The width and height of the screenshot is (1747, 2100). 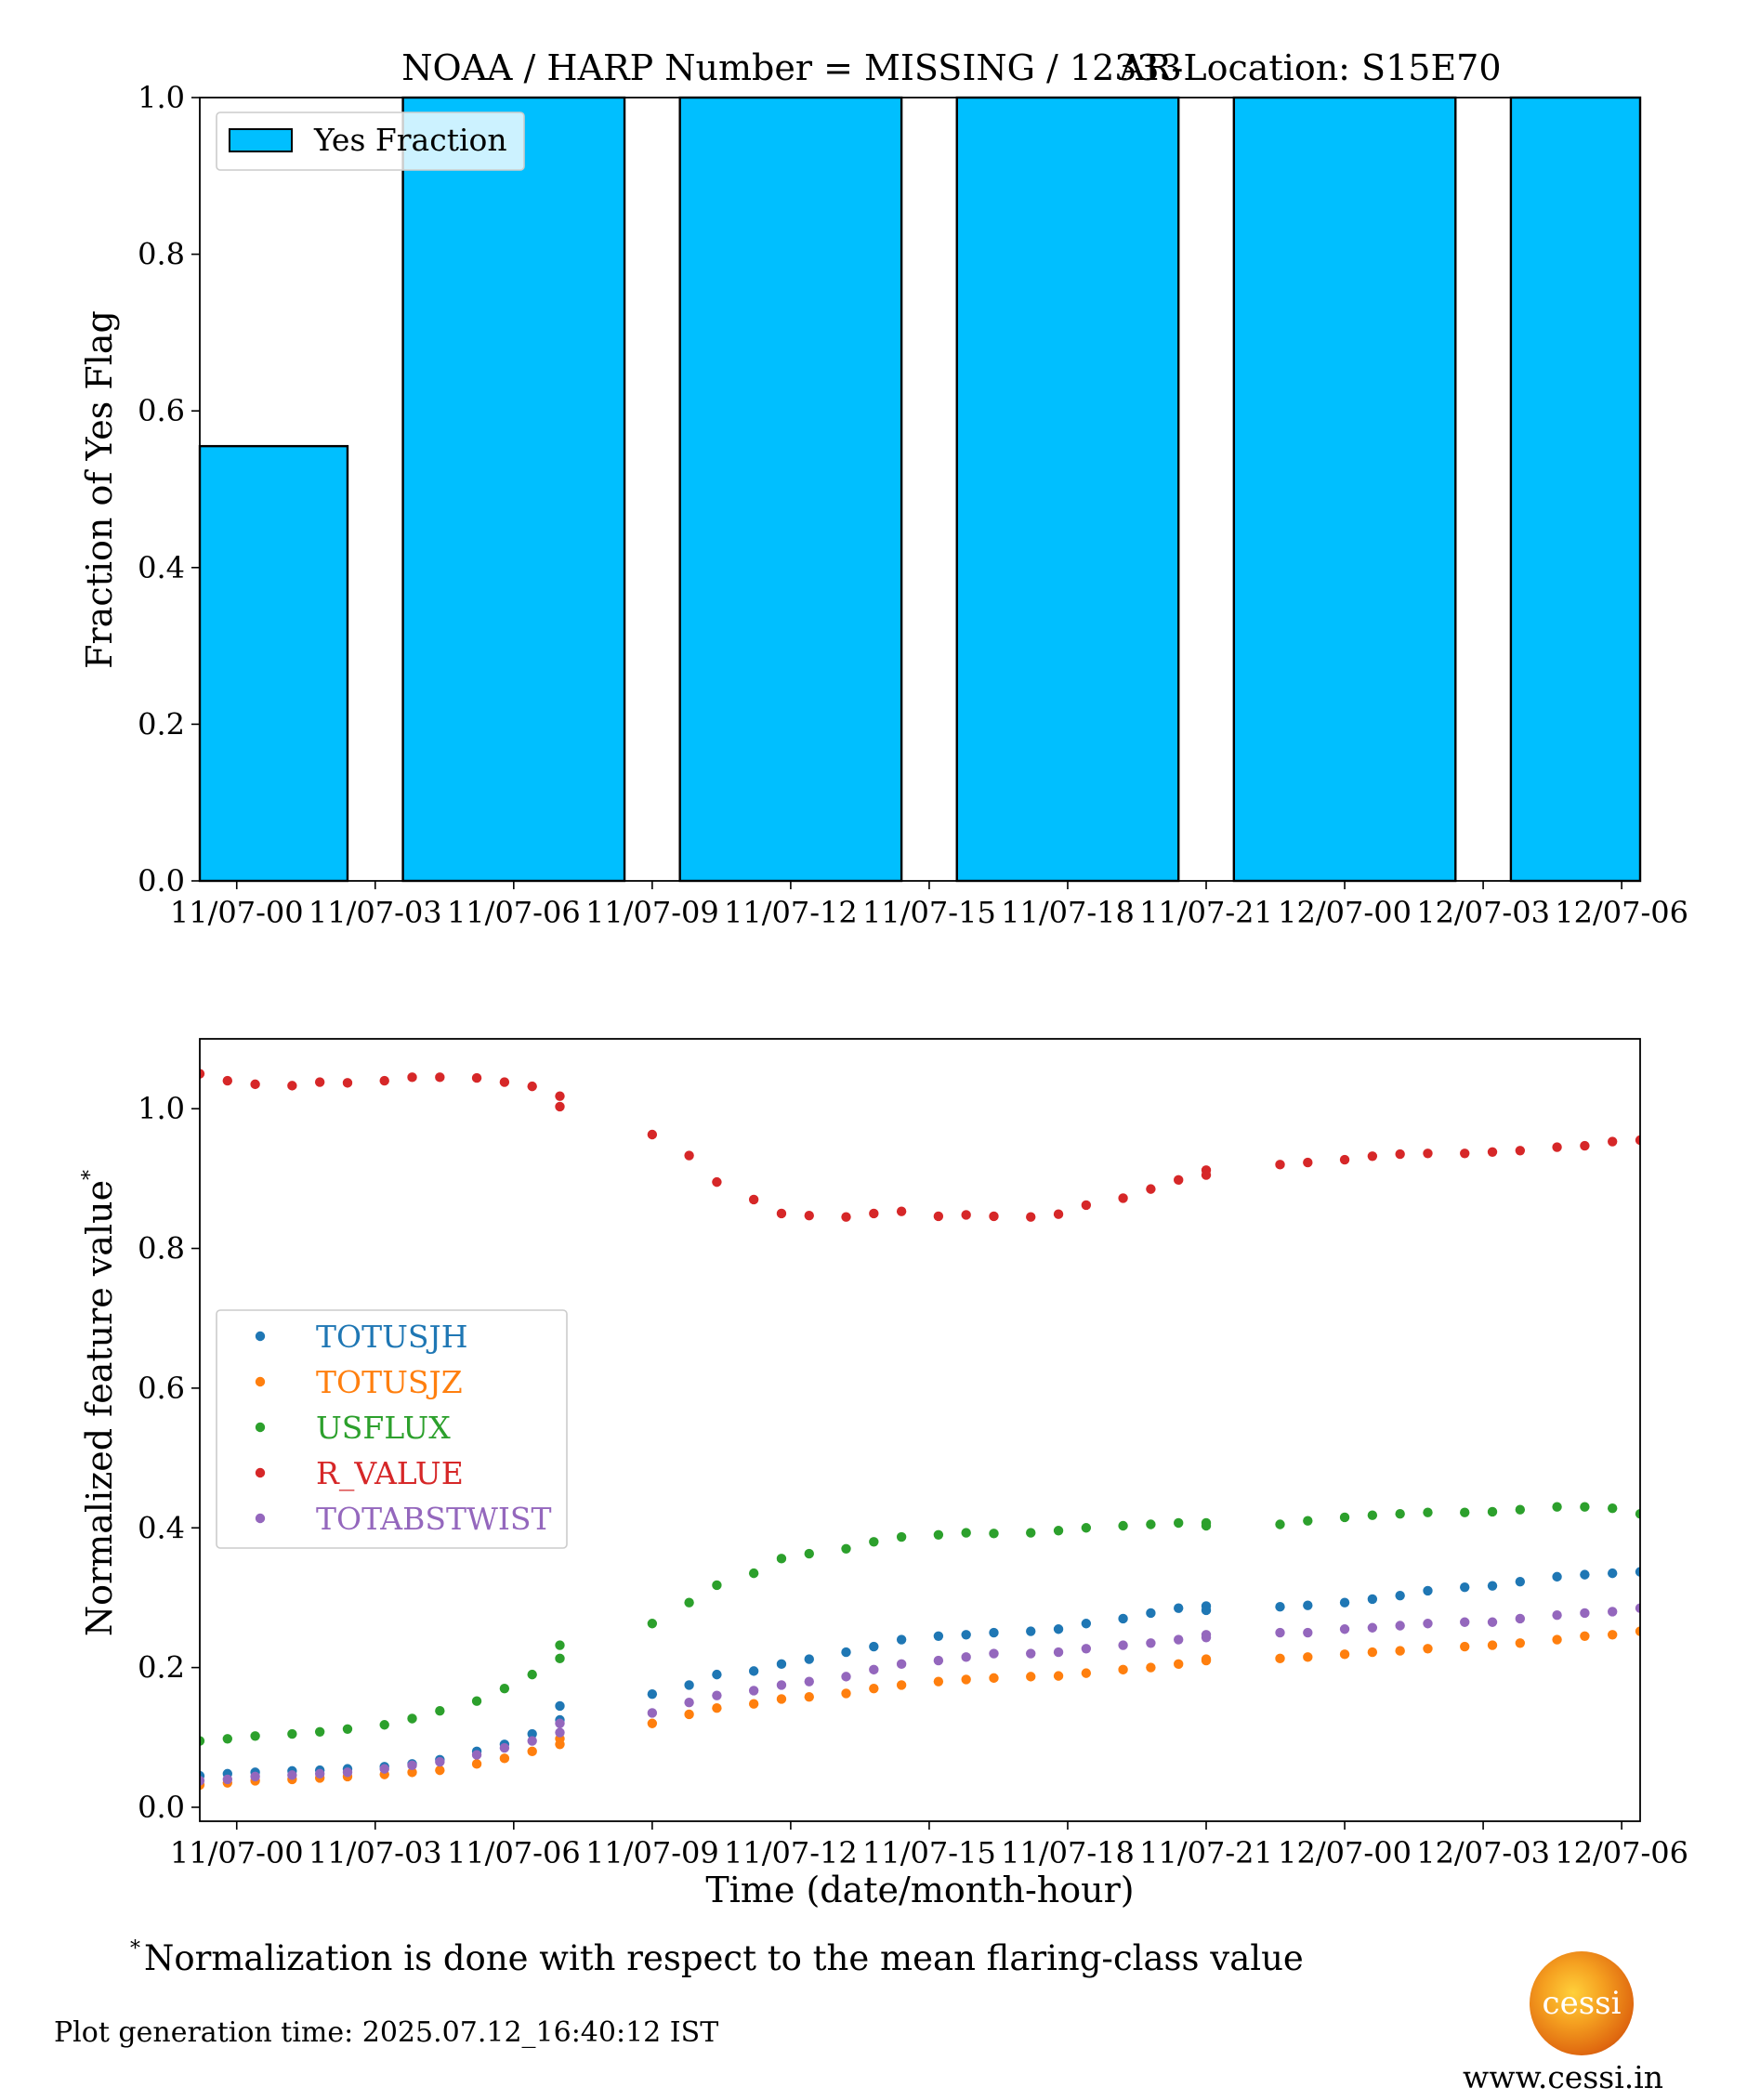 I want to click on x-tick-label: 11/07-00, so click(x=237, y=912).